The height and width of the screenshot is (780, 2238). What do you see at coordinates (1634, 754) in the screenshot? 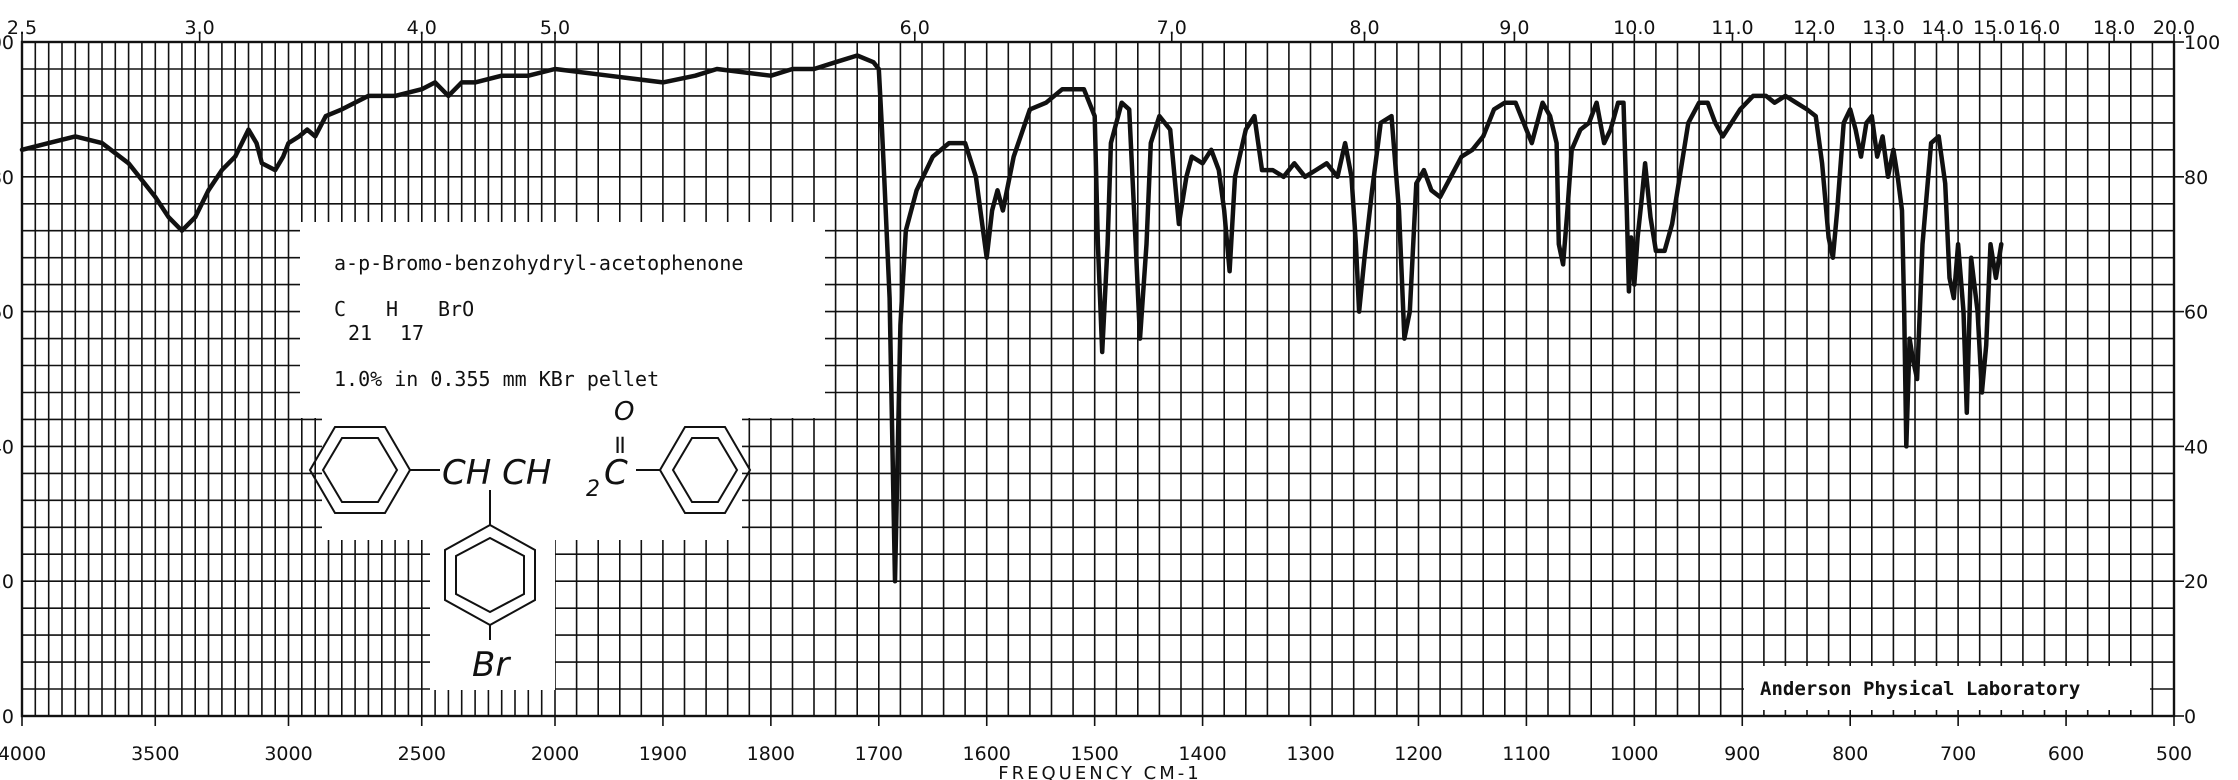
I see `wavenumber-tick-label: 1000` at bounding box center [1634, 754].